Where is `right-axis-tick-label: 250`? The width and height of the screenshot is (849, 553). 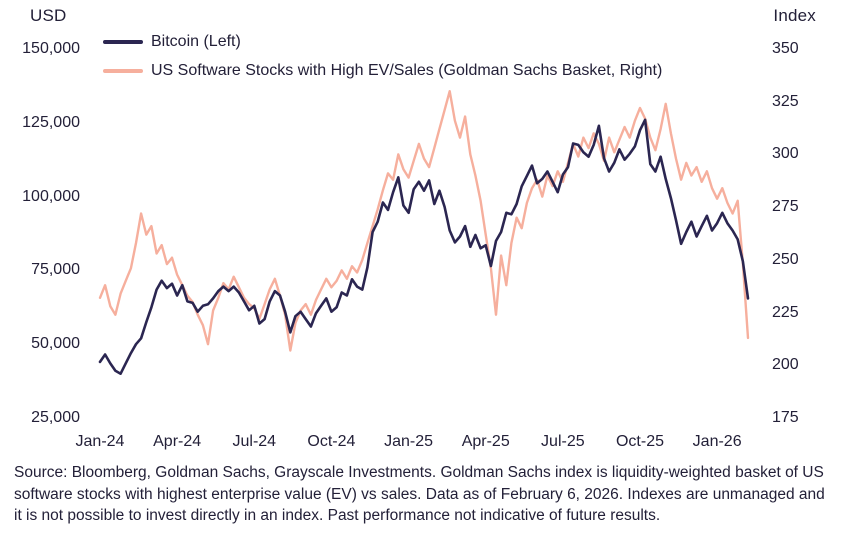
right-axis-tick-label: 250 is located at coordinates (785, 259).